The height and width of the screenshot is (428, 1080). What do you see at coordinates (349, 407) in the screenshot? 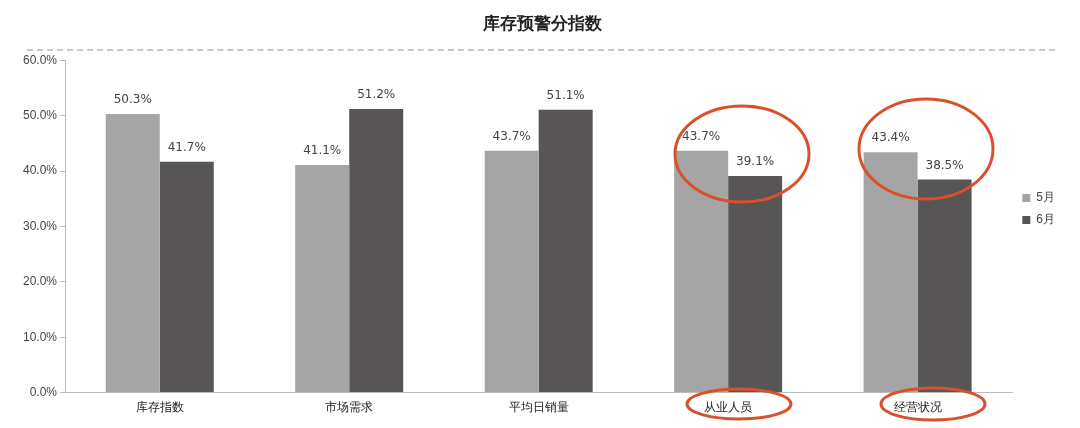
I see `x-tick-label: 市场需求` at bounding box center [349, 407].